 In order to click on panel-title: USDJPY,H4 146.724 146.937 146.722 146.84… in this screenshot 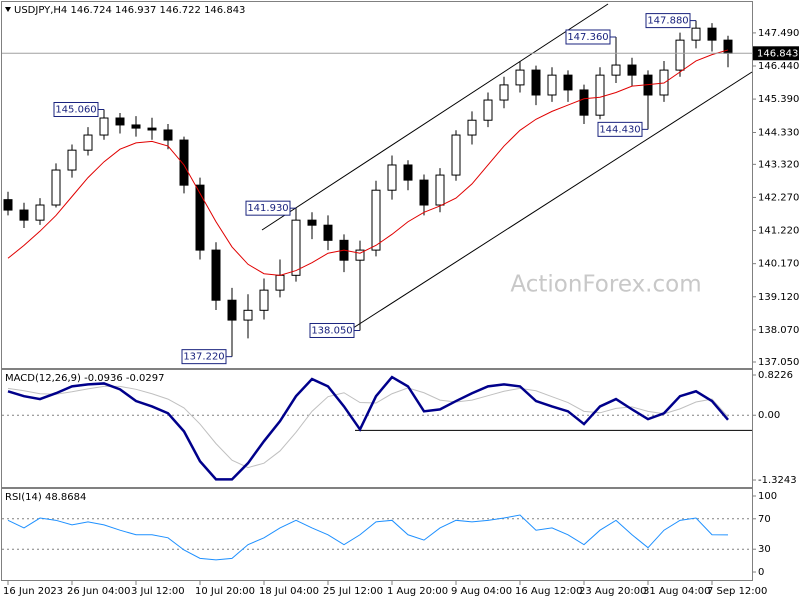, I will do `click(129, 10)`.